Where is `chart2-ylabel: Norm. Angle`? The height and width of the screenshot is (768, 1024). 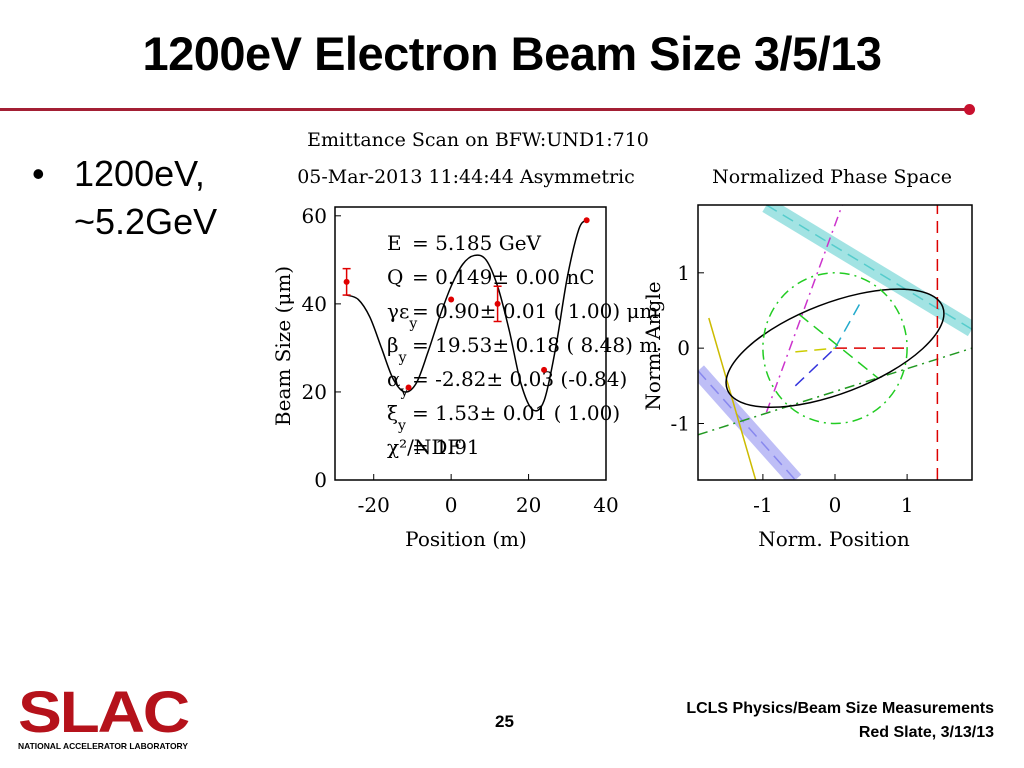
chart2-ylabel: Norm. Angle is located at coordinates (653, 345).